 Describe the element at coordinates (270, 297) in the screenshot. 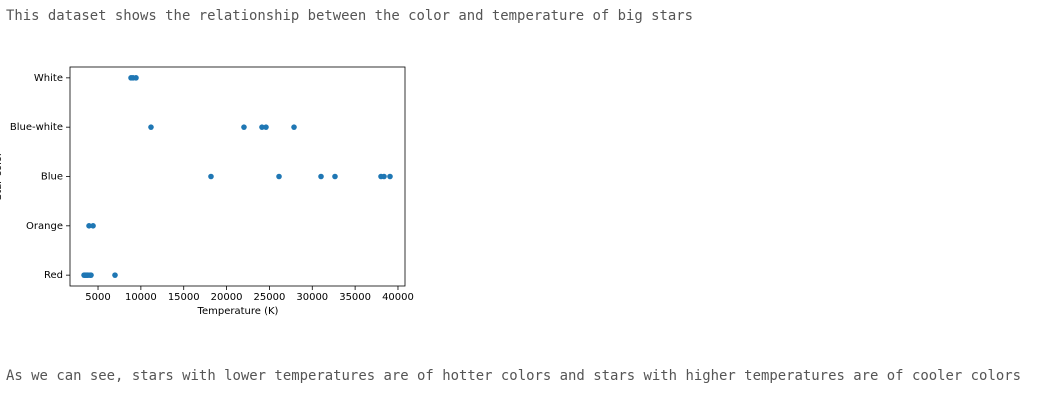

I see `x-tick-label: 25000` at that location.